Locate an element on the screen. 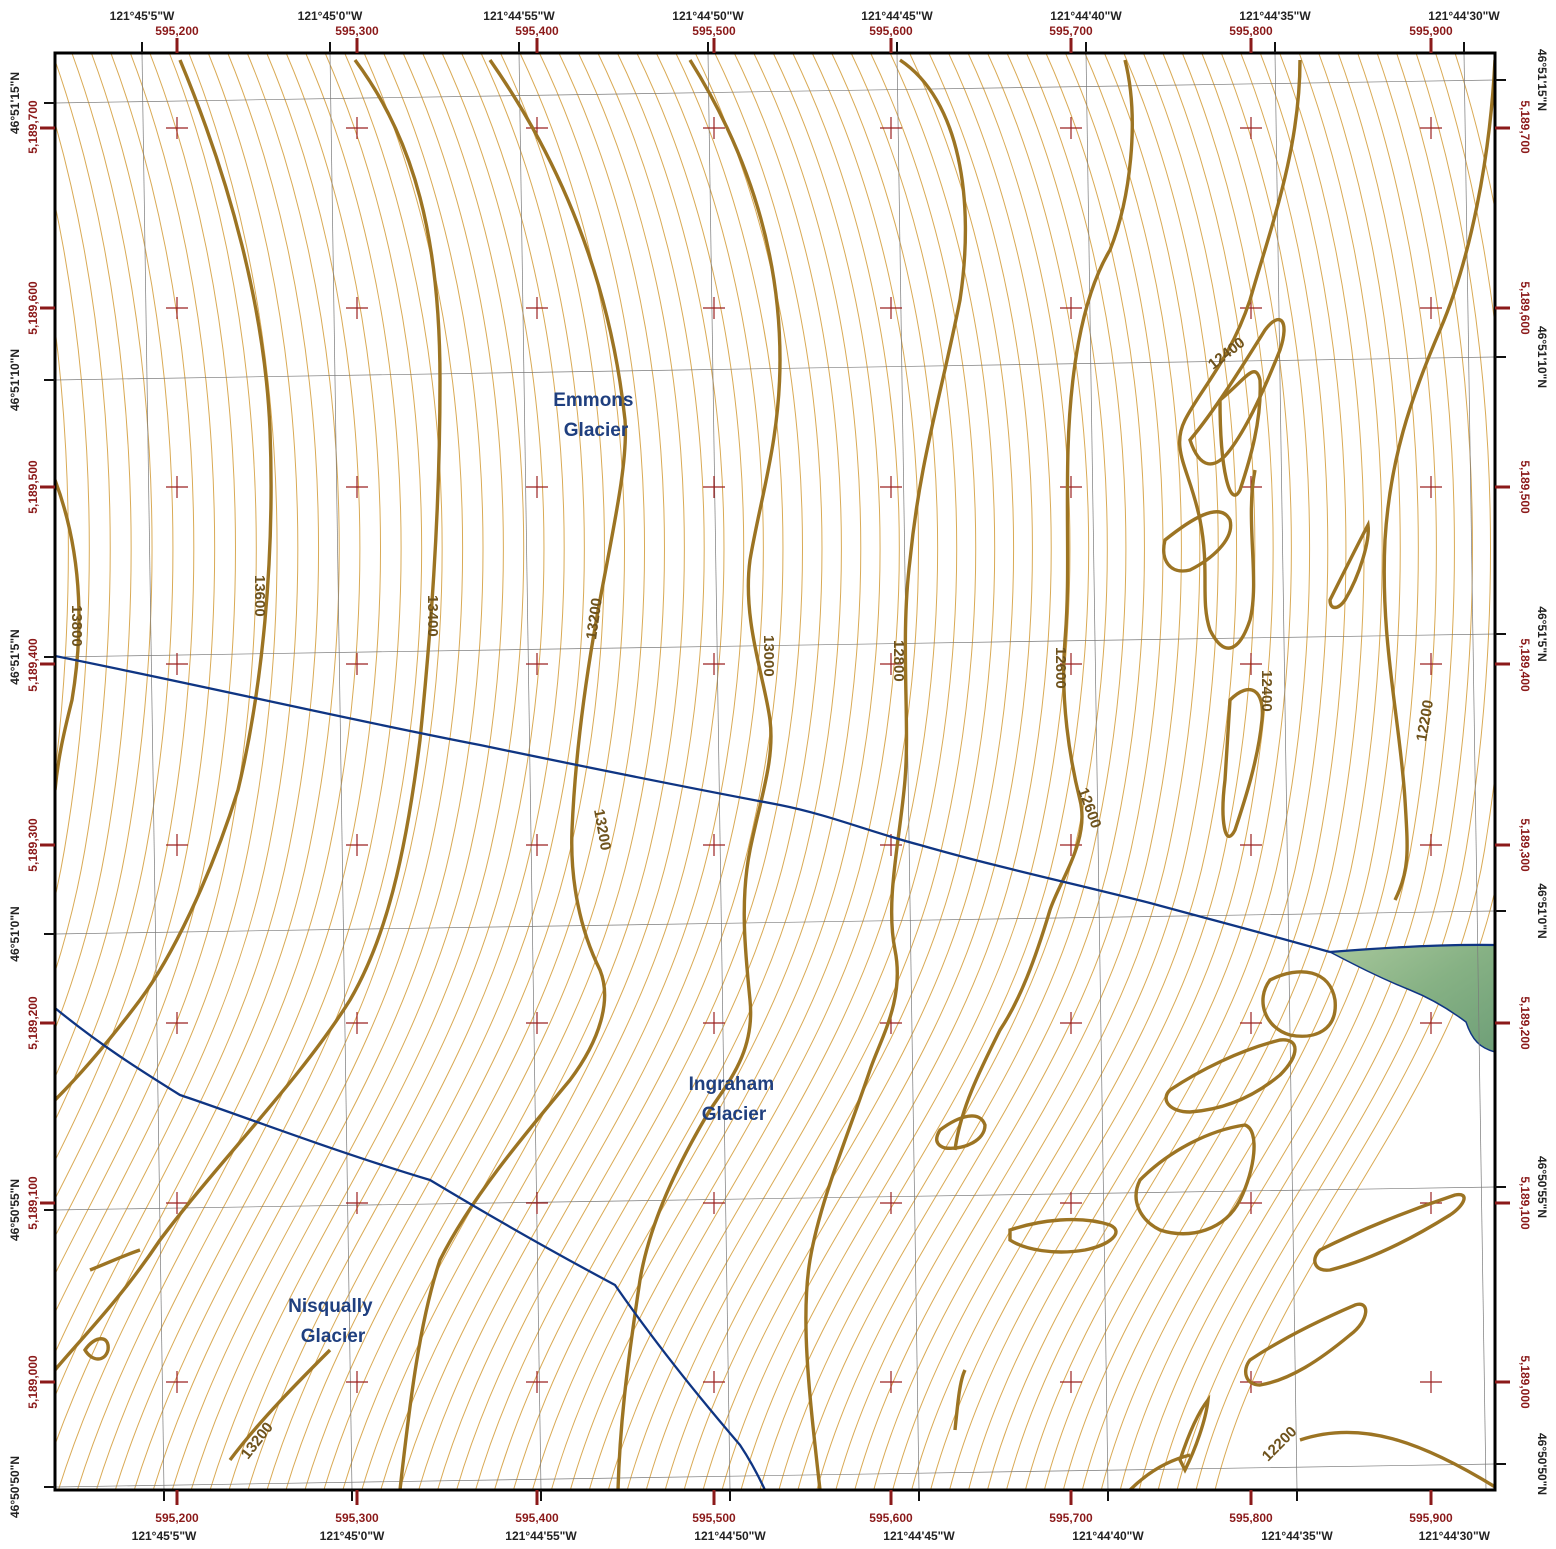  right-northing-label: 5,189,400 is located at coordinates (1525, 665).